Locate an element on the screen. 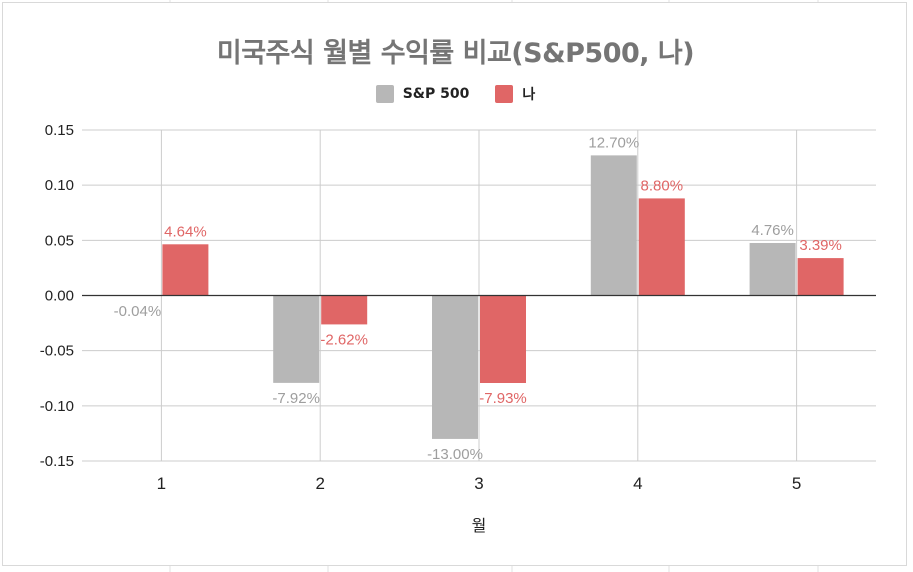 The height and width of the screenshot is (572, 913). data-label-me: 4.64% is located at coordinates (185, 231).